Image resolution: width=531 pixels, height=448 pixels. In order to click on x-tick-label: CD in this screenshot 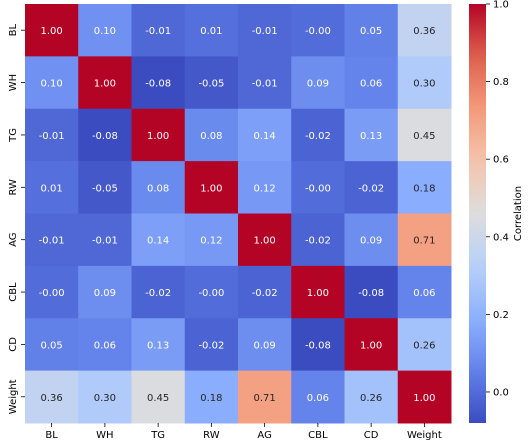, I will do `click(371, 435)`.